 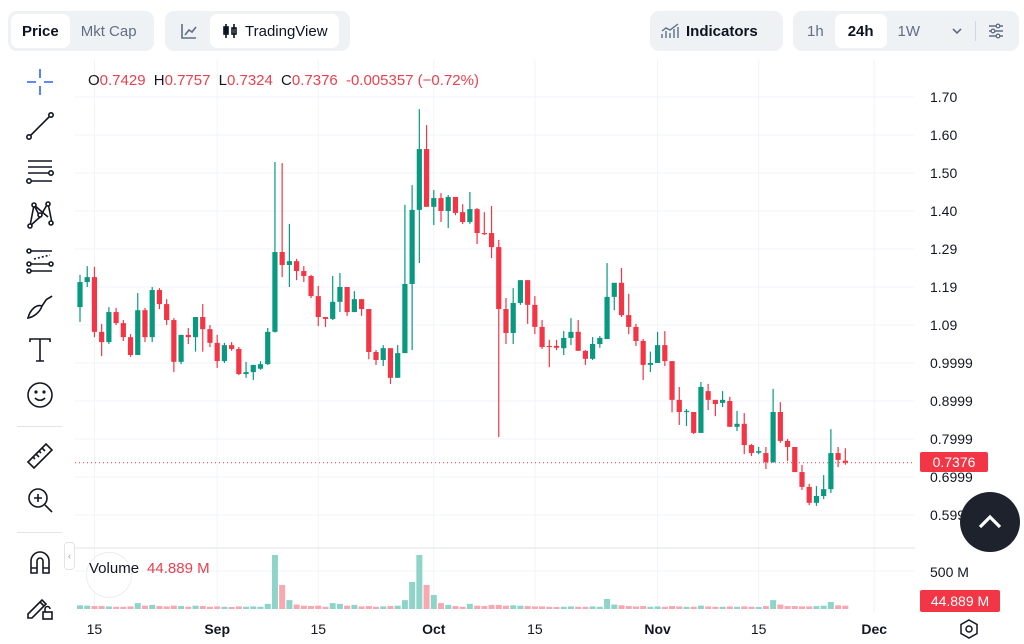 I want to click on tradingview-logo, so click(x=109, y=575).